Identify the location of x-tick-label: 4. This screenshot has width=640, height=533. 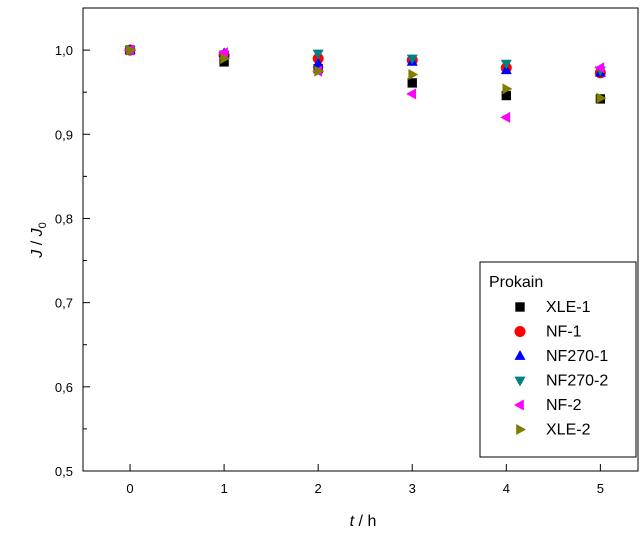
(506, 488).